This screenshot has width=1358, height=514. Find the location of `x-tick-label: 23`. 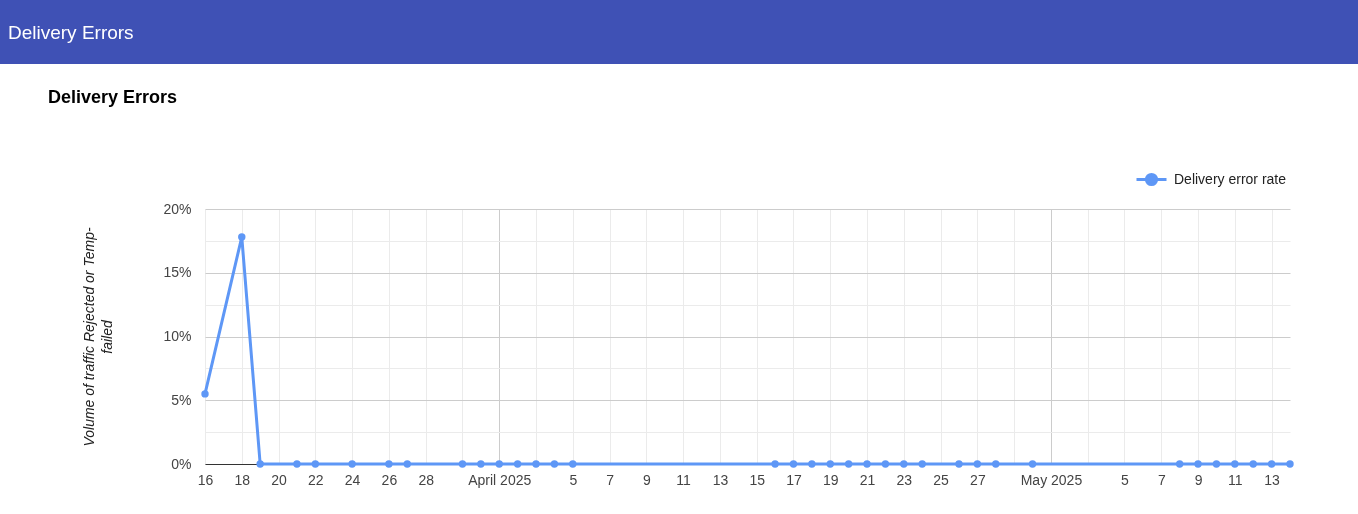

x-tick-label: 23 is located at coordinates (904, 479).